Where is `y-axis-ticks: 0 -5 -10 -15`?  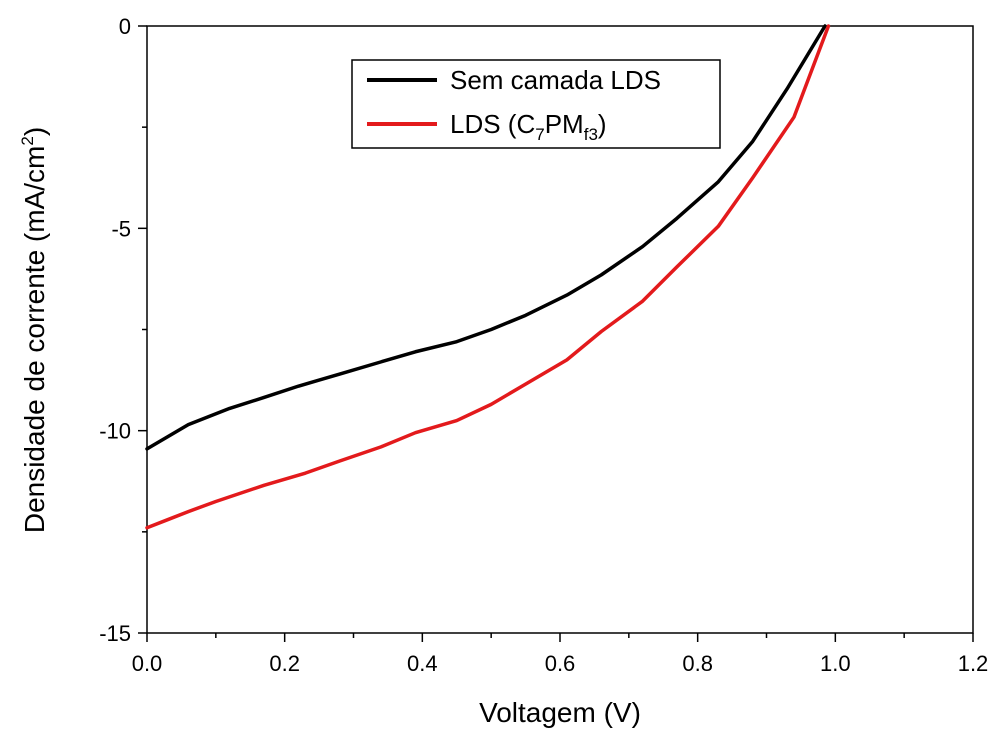 y-axis-ticks: 0 -5 -10 -15 is located at coordinates (123, 330).